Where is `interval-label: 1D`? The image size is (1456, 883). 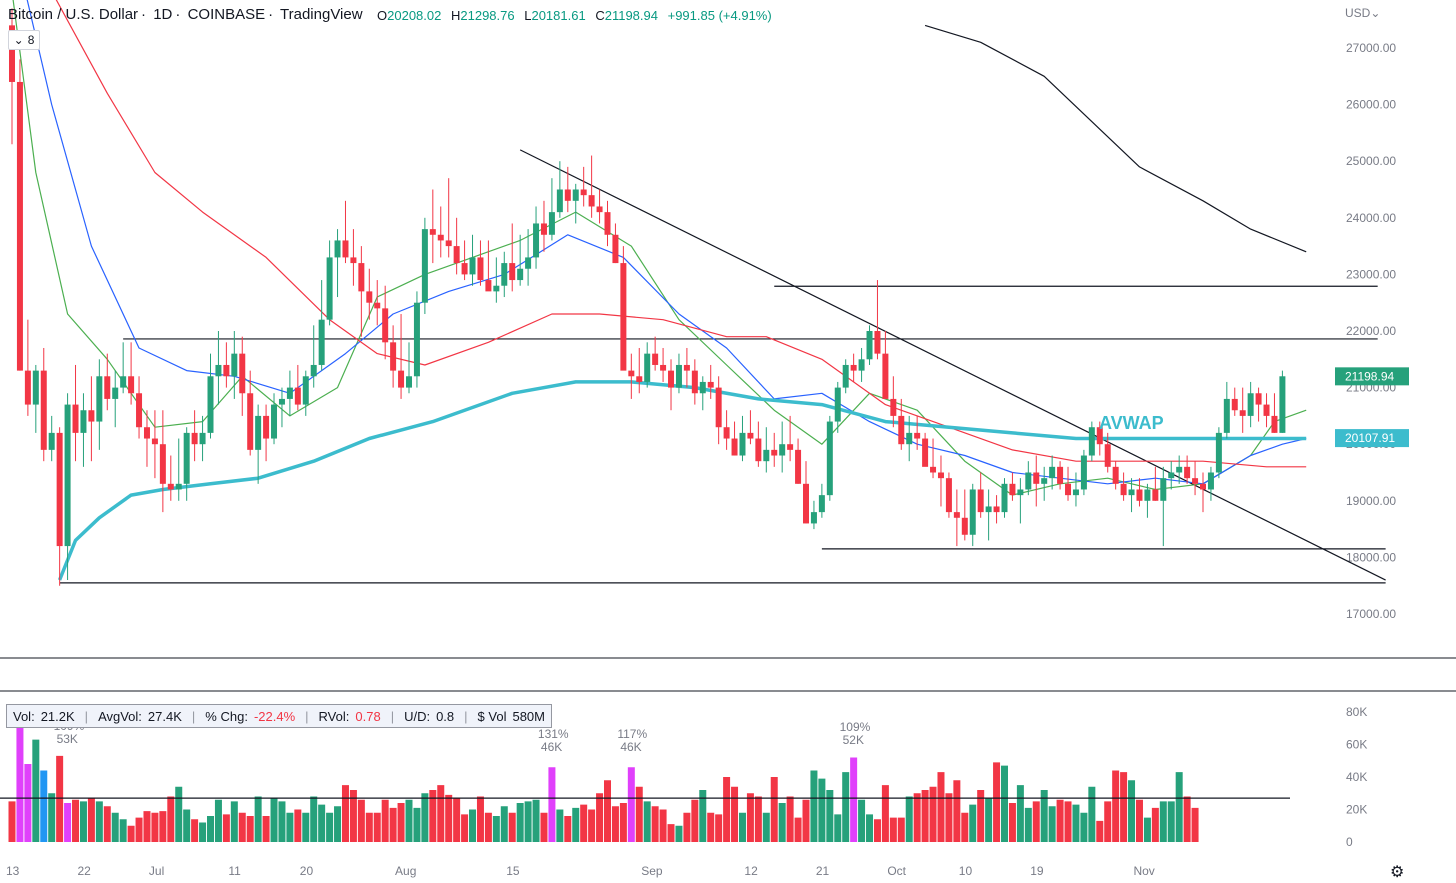
interval-label: 1D is located at coordinates (163, 14).